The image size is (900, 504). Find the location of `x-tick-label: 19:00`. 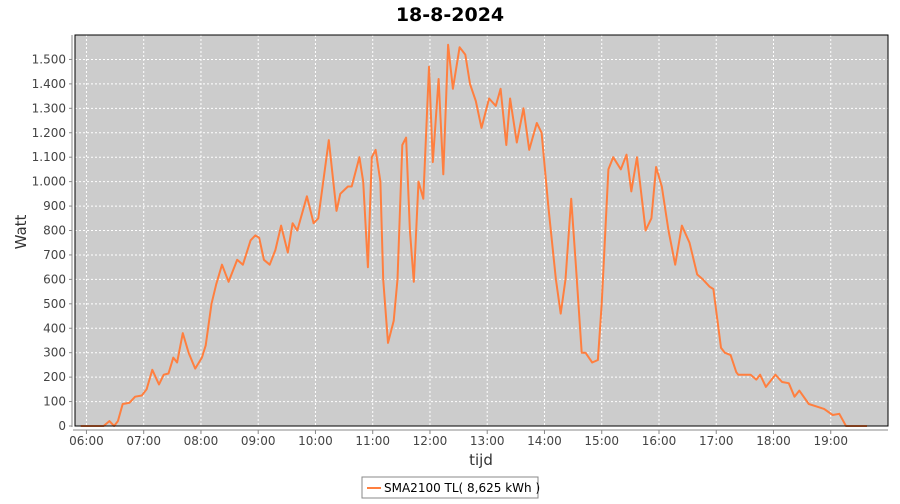

x-tick-label: 19:00 is located at coordinates (830, 441).